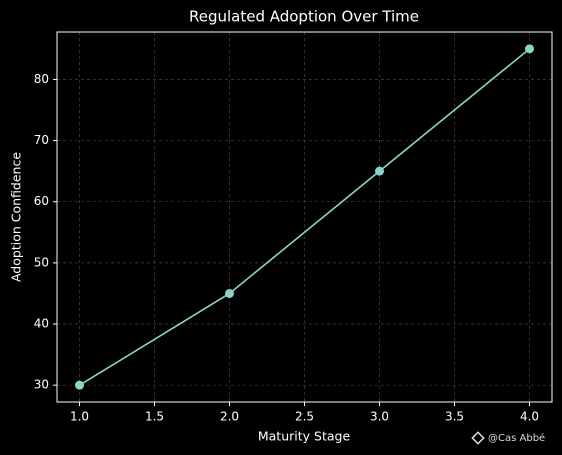 This screenshot has height=455, width=562. Describe the element at coordinates (304, 436) in the screenshot. I see `x-axis-label: Maturity Stage` at that location.